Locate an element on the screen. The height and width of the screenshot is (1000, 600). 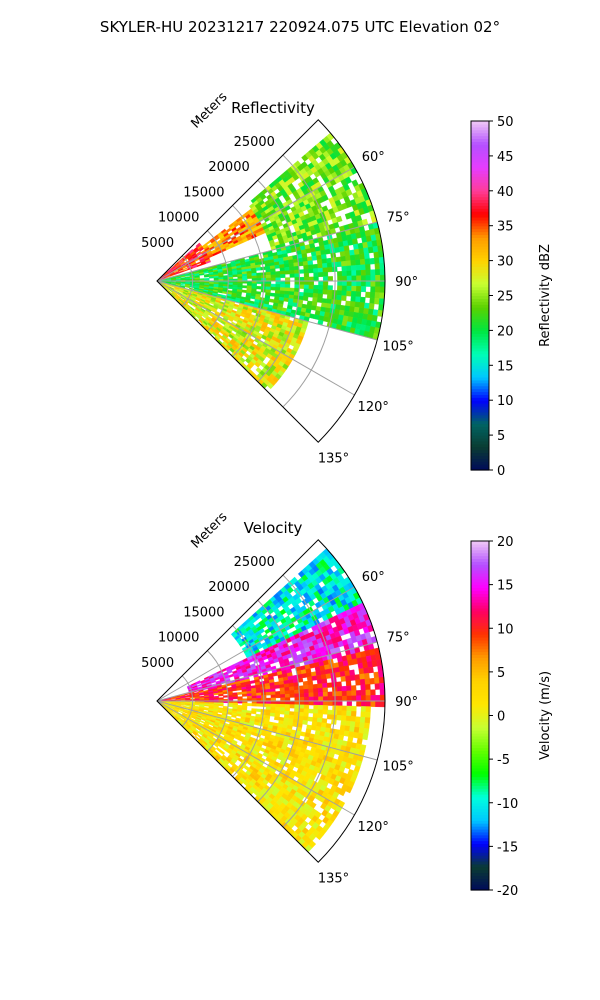
colorbar-tick-label: 35 is located at coordinates (505, 227).